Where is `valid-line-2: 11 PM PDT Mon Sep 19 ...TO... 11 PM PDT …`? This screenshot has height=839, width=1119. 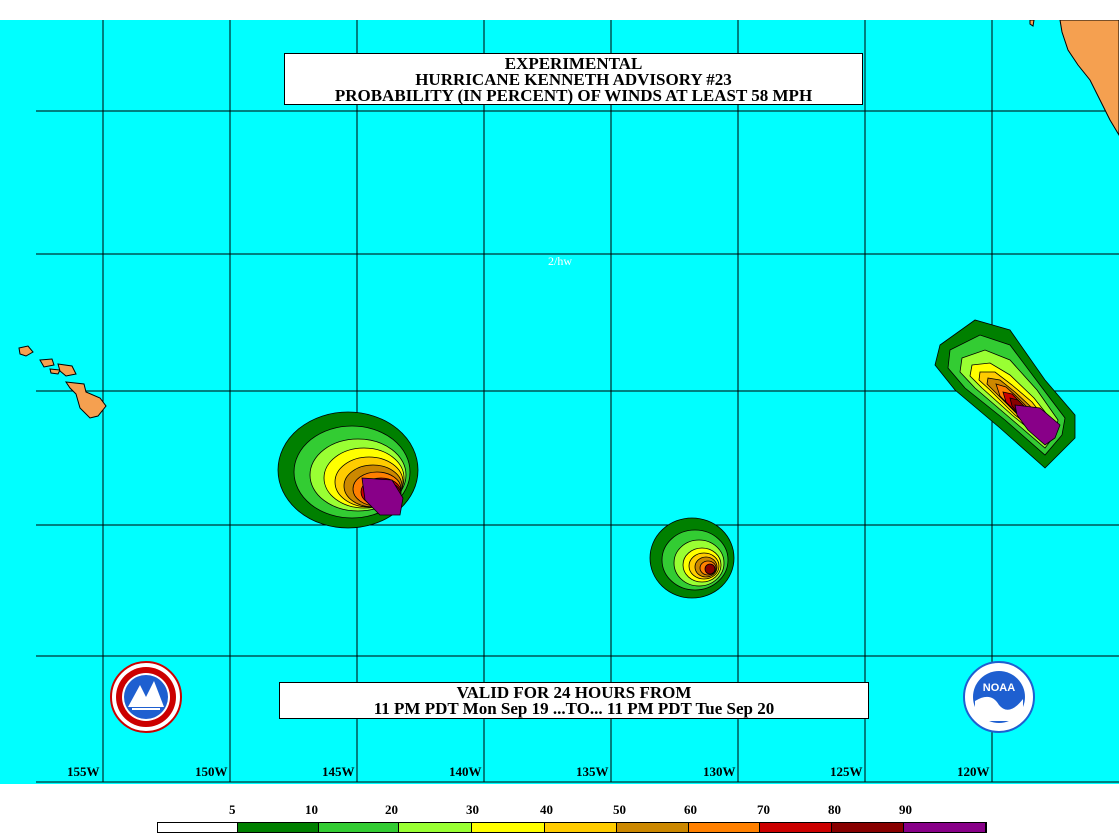
valid-line-2: 11 PM PDT Mon Sep 19 ...TO... 11 PM PDT … is located at coordinates (574, 708).